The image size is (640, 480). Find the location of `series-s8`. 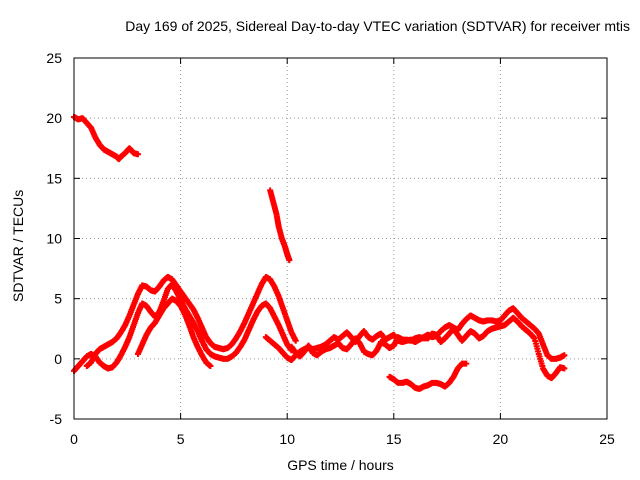

series-s8 is located at coordinates (428, 376).